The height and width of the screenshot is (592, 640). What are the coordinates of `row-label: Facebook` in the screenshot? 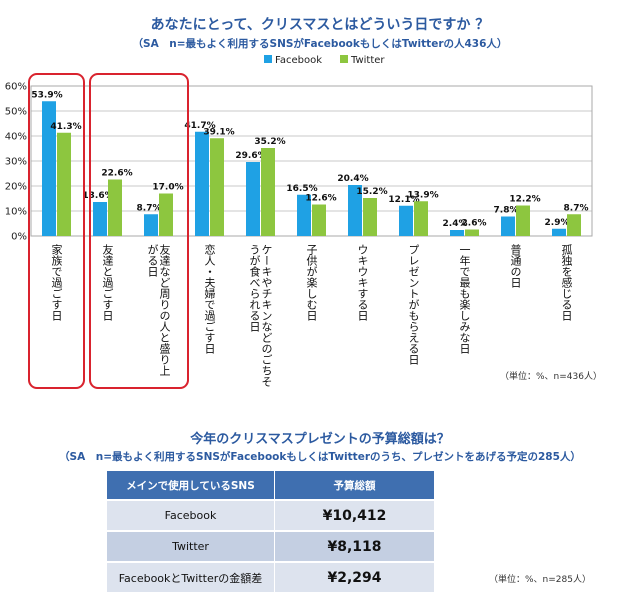 It's located at (191, 515).